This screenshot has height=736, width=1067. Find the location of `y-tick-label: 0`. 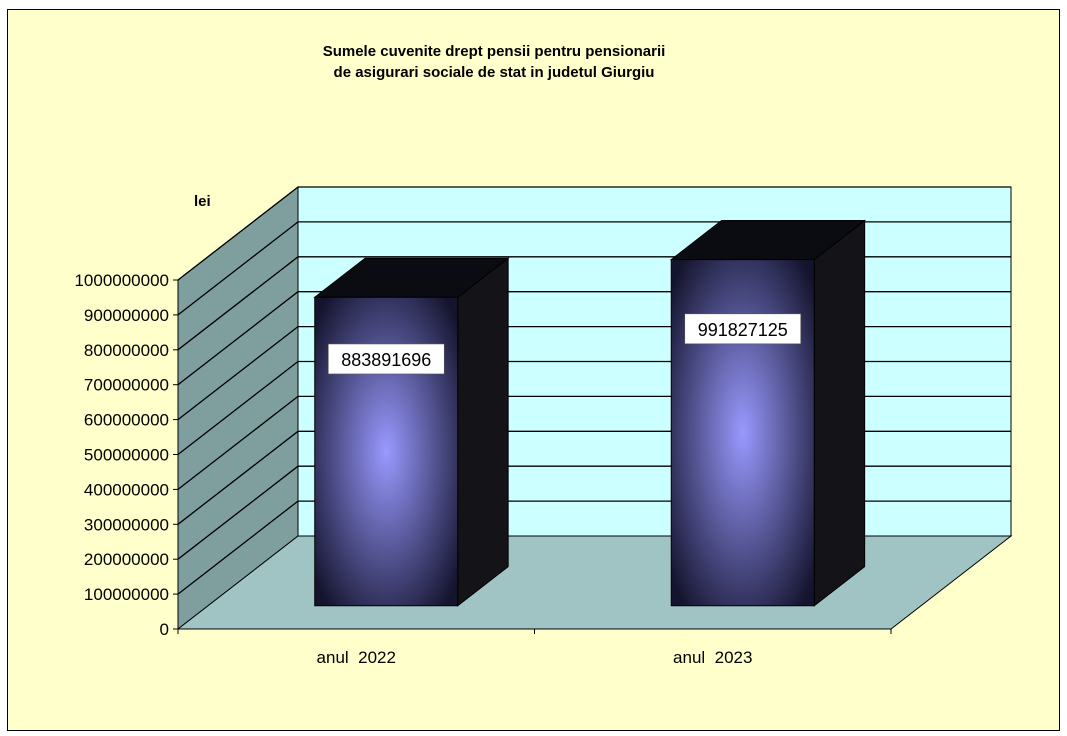

y-tick-label: 0 is located at coordinates (164, 629).